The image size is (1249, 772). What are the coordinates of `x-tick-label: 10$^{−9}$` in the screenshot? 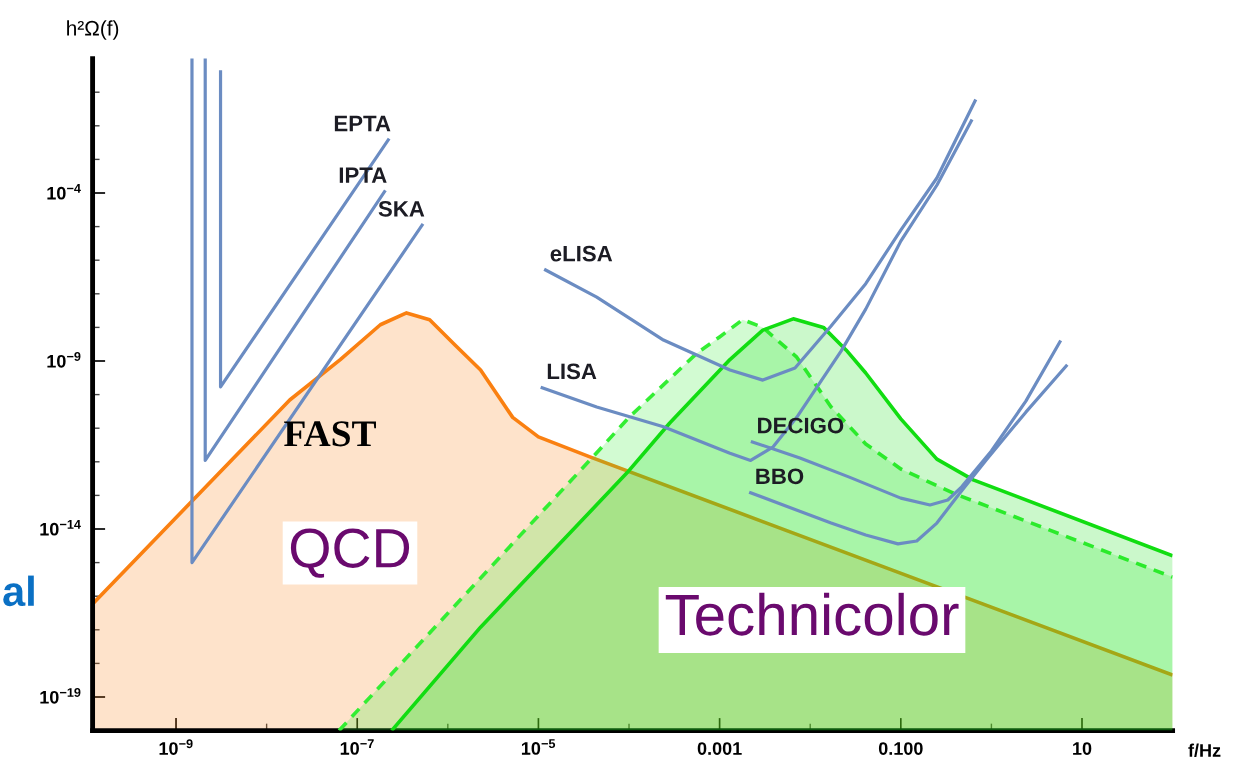 It's located at (176, 747).